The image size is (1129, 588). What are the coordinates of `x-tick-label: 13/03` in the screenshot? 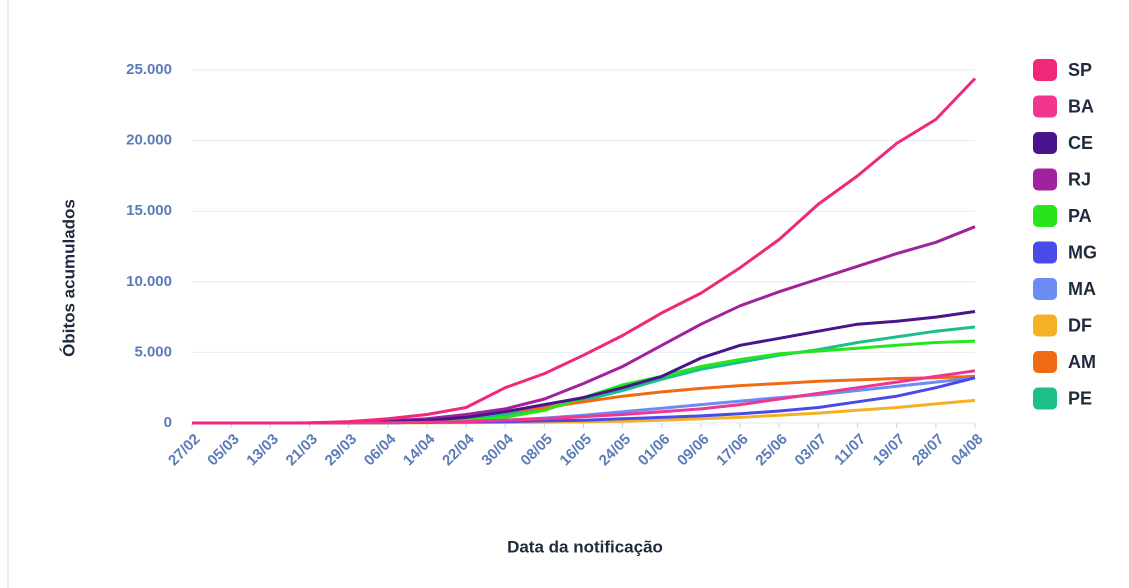 It's located at (262, 450).